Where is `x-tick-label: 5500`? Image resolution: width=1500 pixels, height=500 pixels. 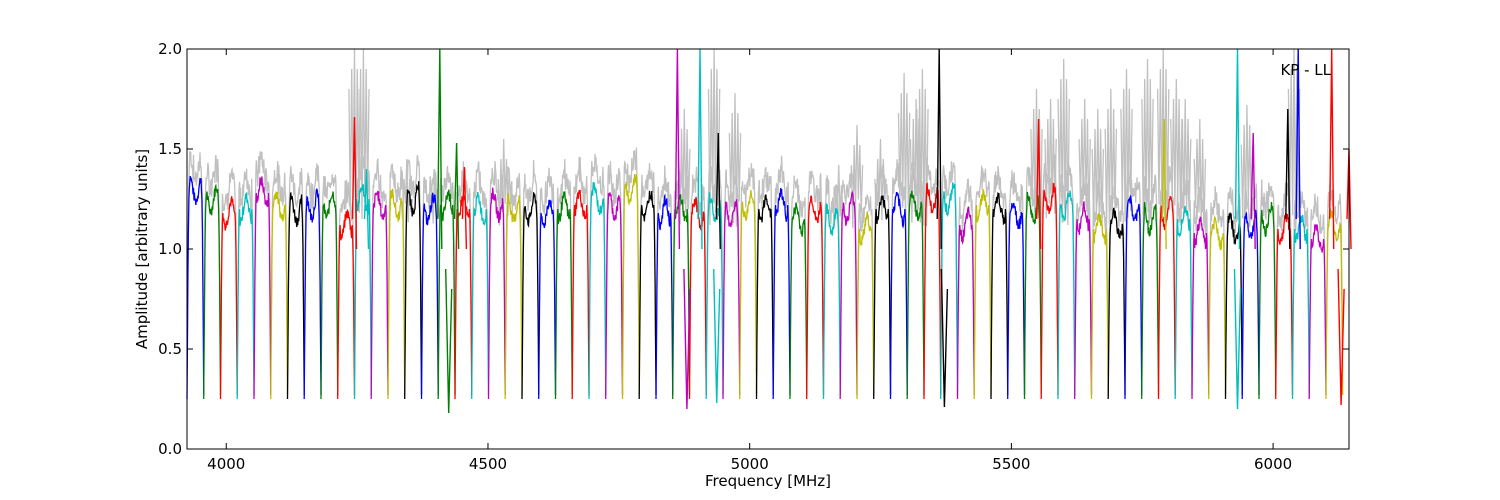 x-tick-label: 5500 is located at coordinates (1011, 464).